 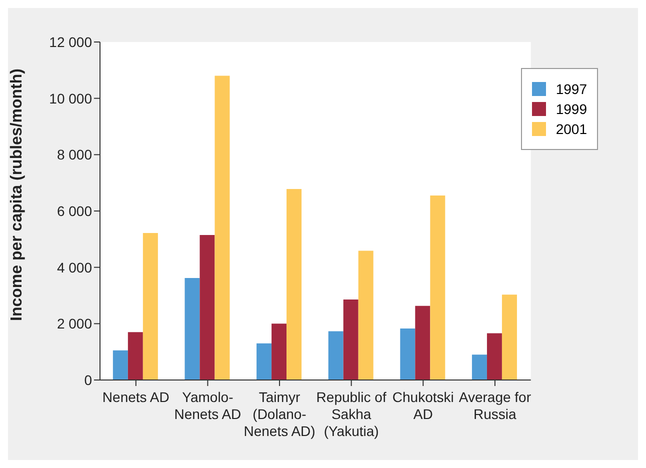 I want to click on y-tick-label: 6 000, so click(x=74, y=210).